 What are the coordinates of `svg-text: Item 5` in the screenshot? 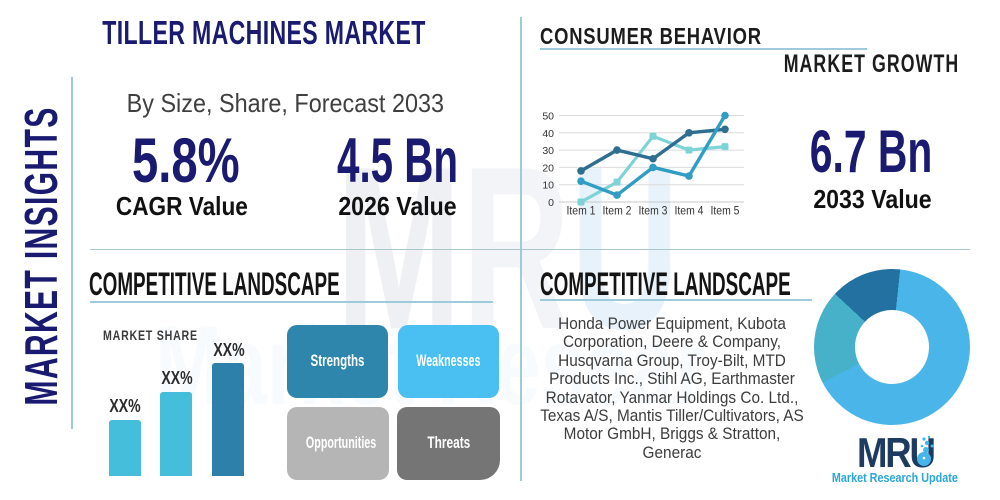 It's located at (725, 211).